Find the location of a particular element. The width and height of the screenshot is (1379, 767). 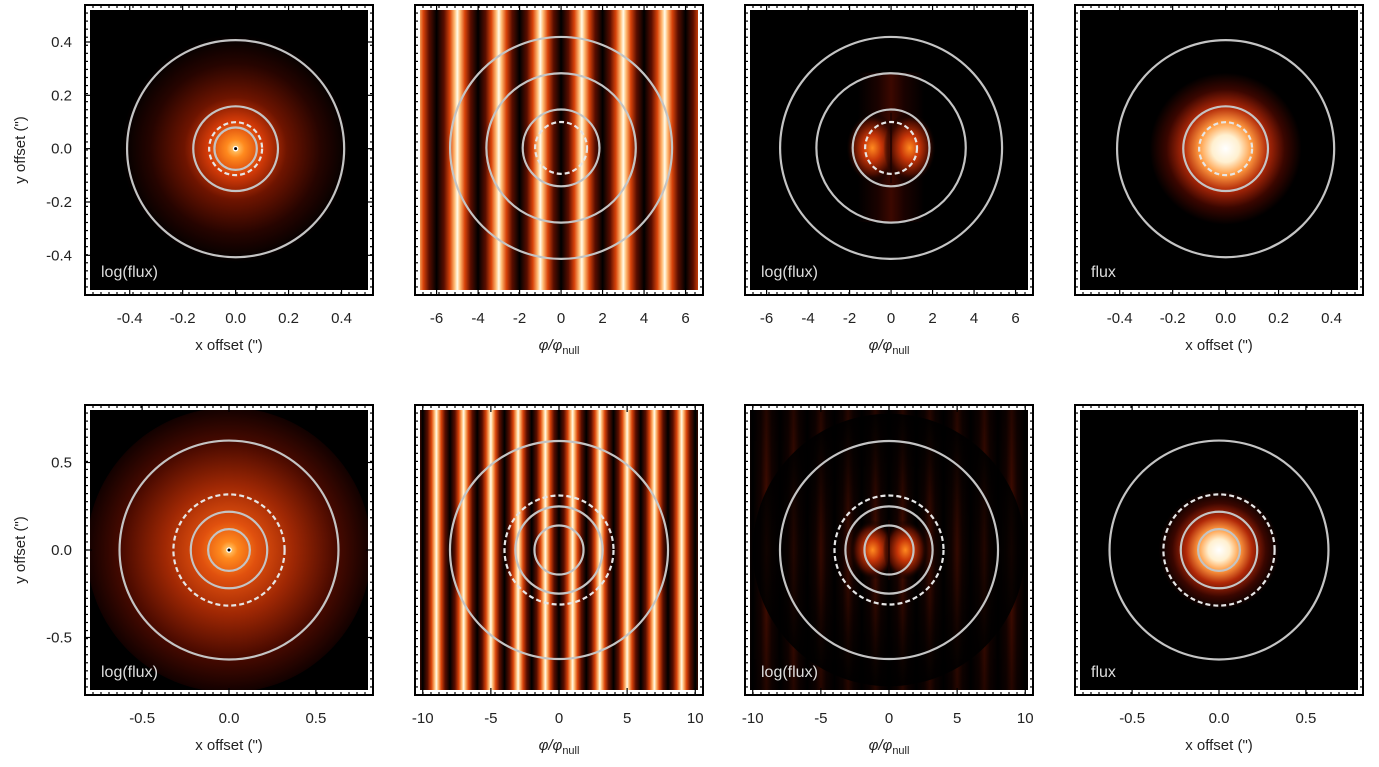

flux-glow is located at coordinates (1225, 148).